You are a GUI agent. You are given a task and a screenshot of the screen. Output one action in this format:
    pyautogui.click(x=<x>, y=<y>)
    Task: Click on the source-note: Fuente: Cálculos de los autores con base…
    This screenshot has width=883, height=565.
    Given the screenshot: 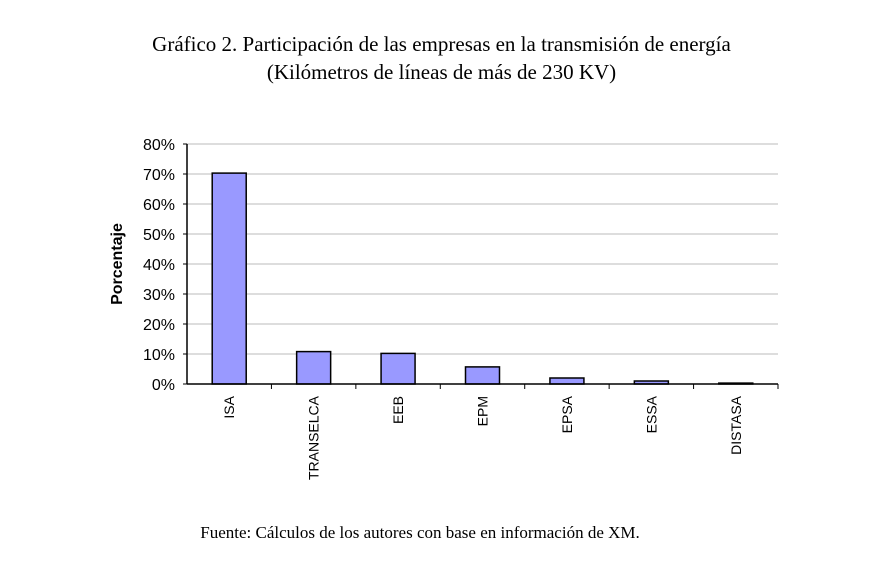 What is the action you would take?
    pyautogui.click(x=420, y=532)
    